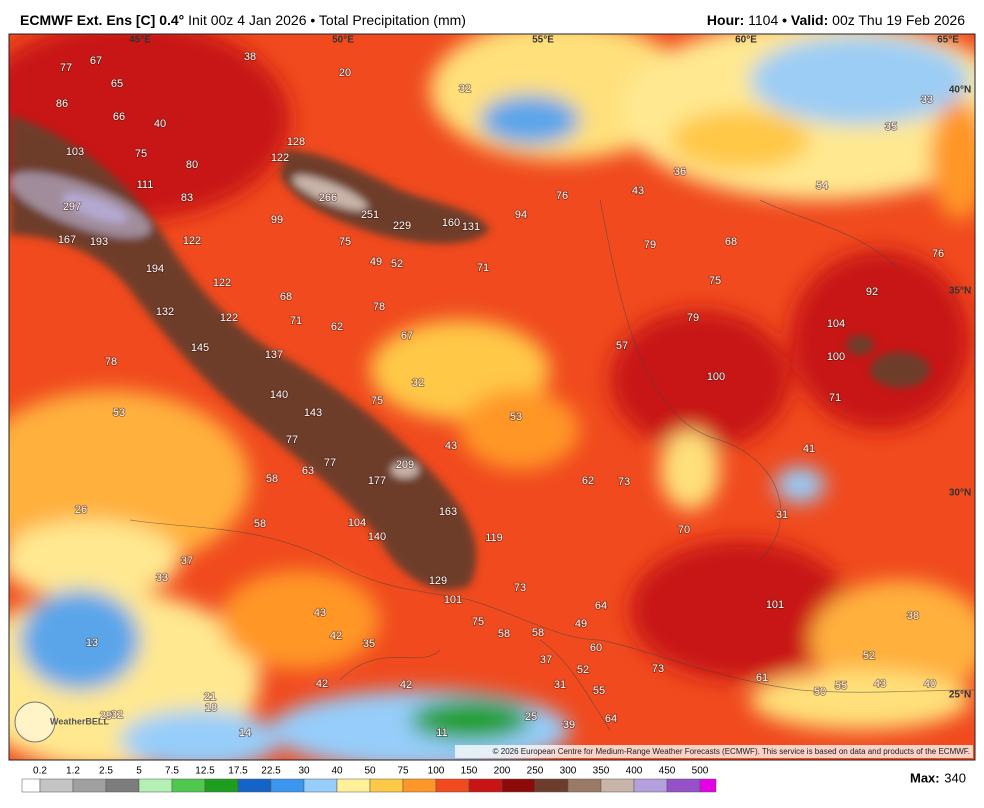  I want to click on longitude-label: 60°E, so click(746, 40).